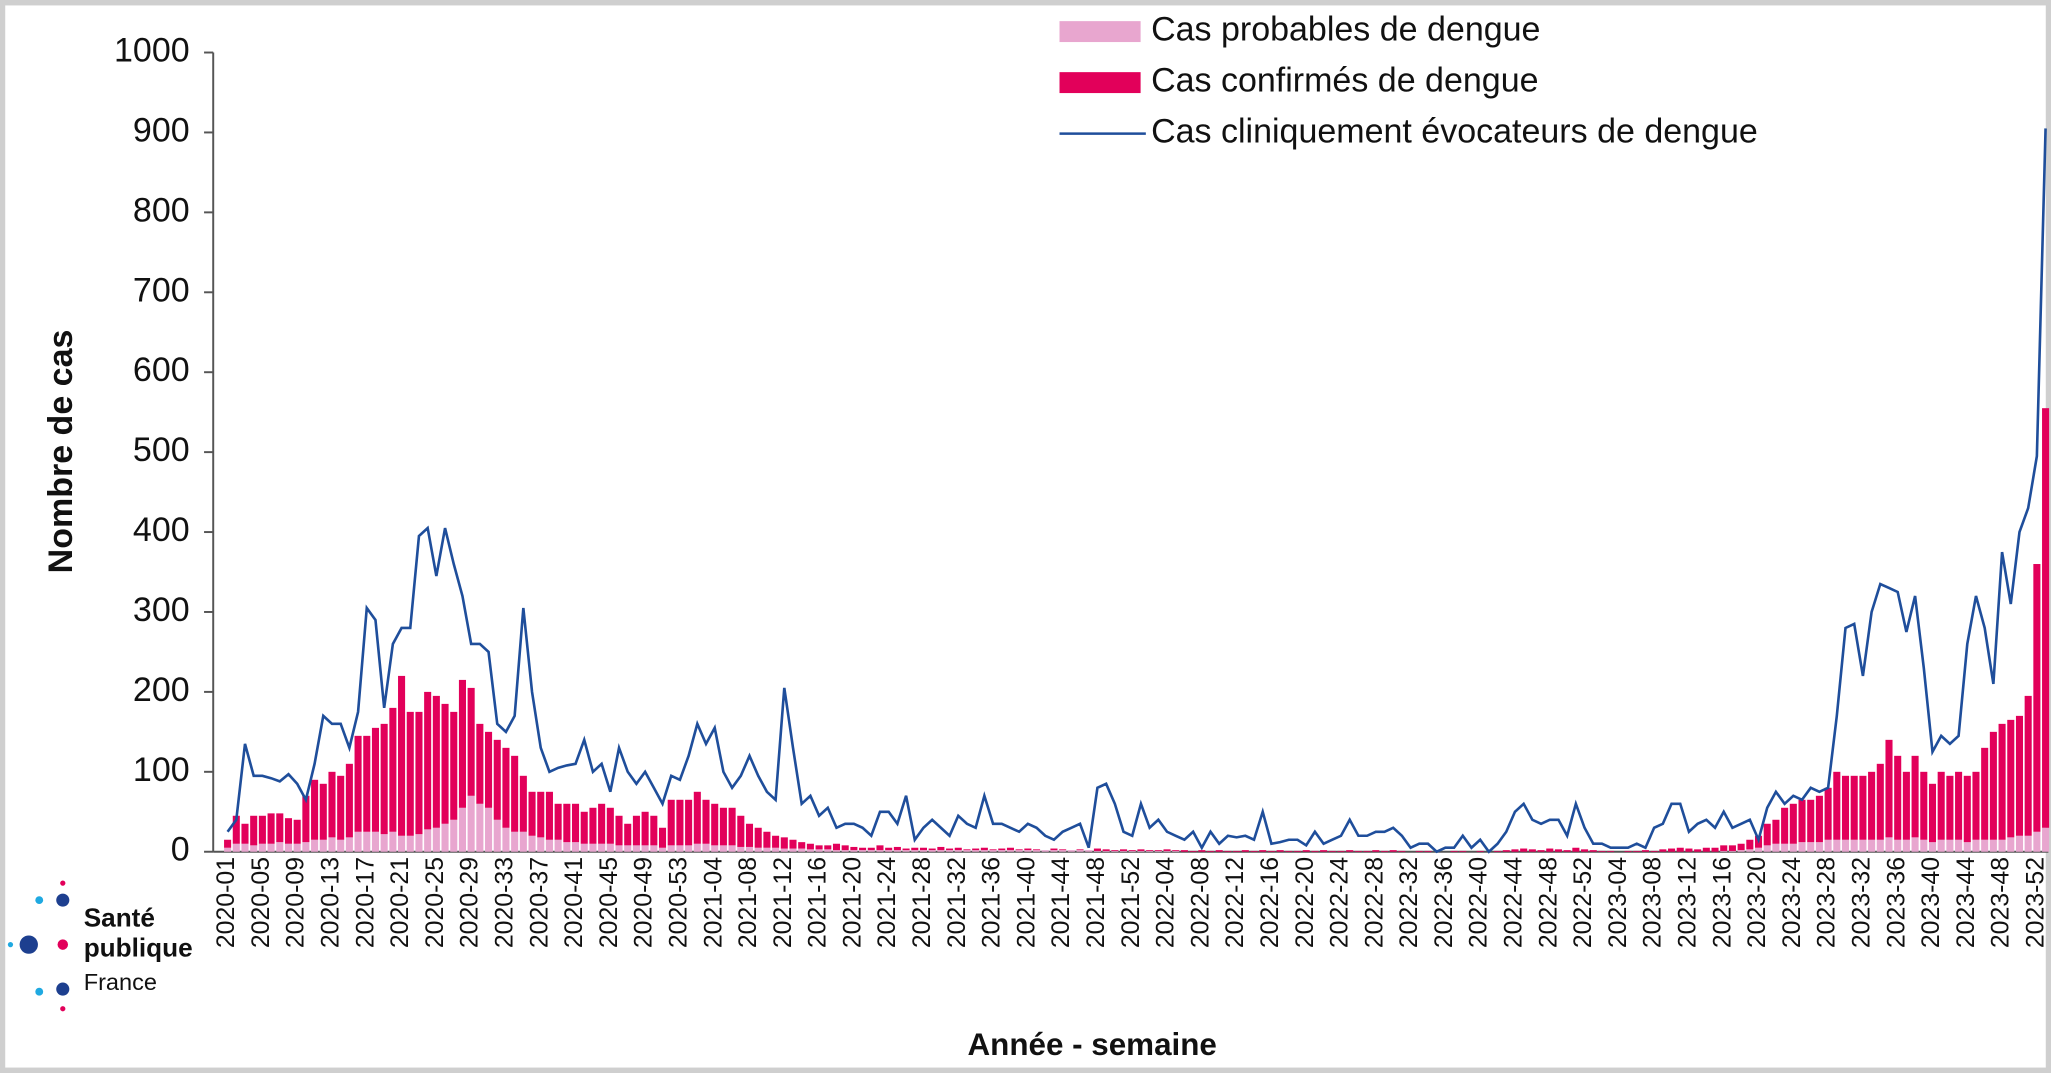 This screenshot has height=1073, width=2051. Describe the element at coordinates (1344, 81) in the screenshot. I see `legend-label: Cas confirmés de dengue` at that location.